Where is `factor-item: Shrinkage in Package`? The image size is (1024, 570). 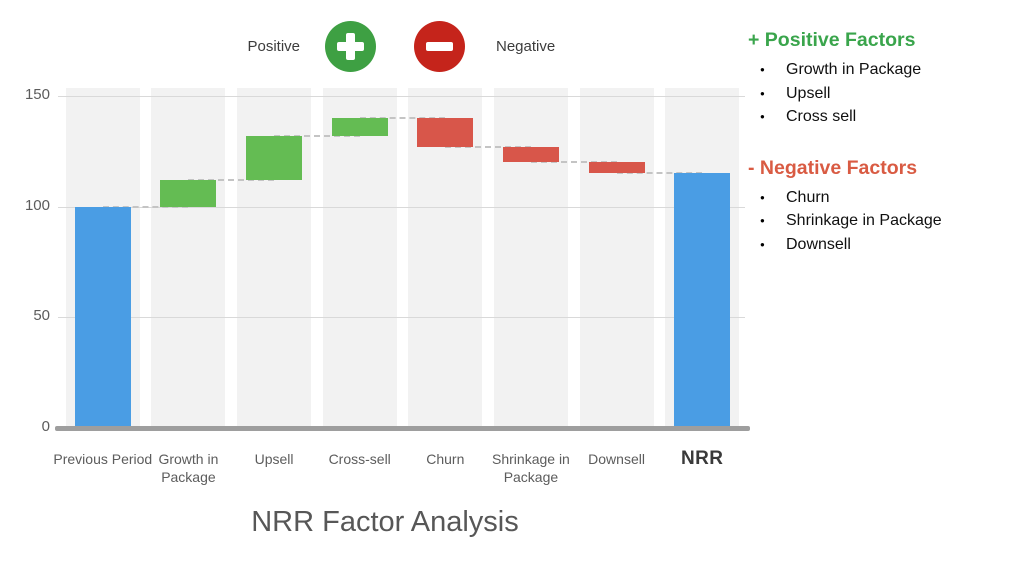
factor-item: Shrinkage in Package is located at coordinates (884, 221).